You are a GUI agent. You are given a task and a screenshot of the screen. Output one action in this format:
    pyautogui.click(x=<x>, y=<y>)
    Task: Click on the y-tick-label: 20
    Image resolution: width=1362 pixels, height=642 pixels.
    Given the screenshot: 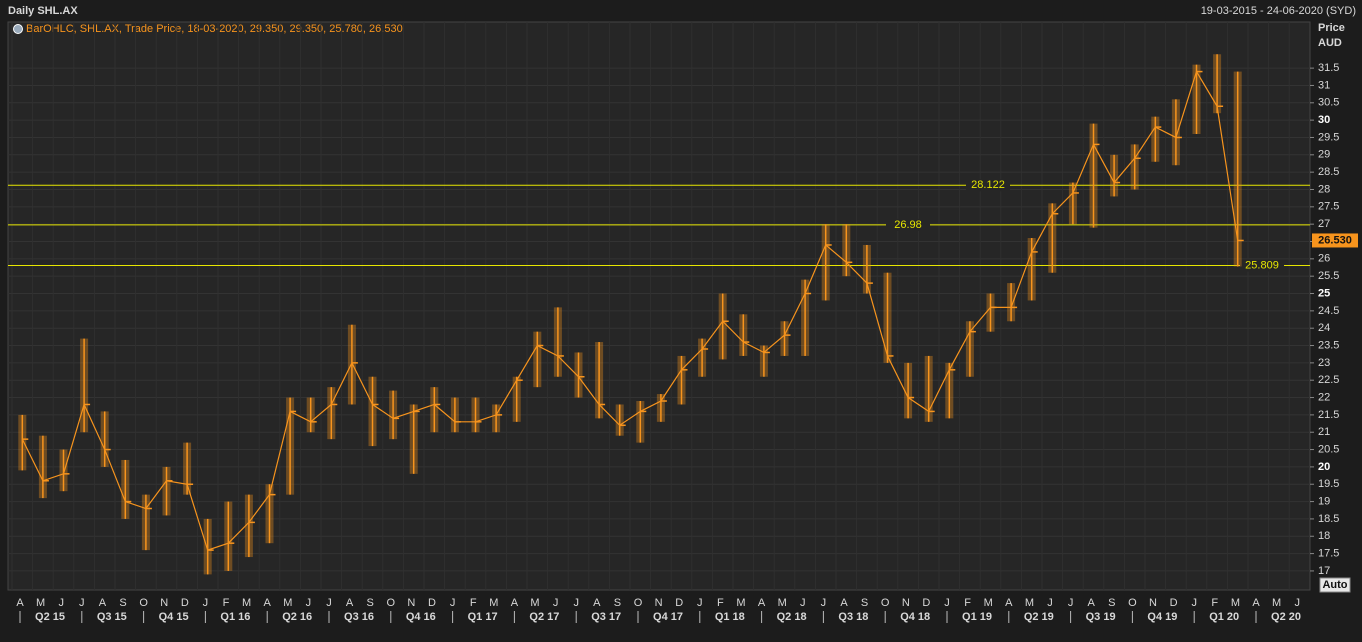 What is the action you would take?
    pyautogui.click(x=1324, y=467)
    